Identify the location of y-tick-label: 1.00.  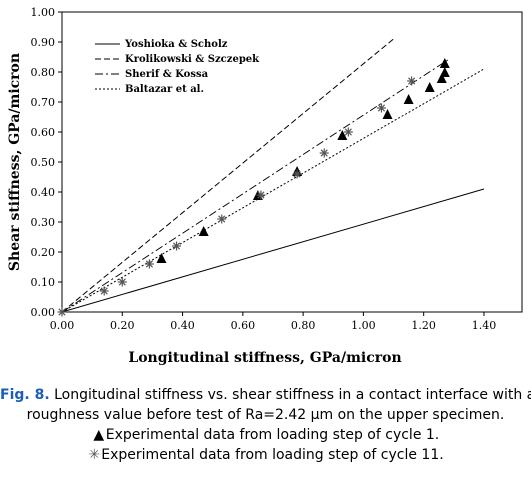
(43, 12).